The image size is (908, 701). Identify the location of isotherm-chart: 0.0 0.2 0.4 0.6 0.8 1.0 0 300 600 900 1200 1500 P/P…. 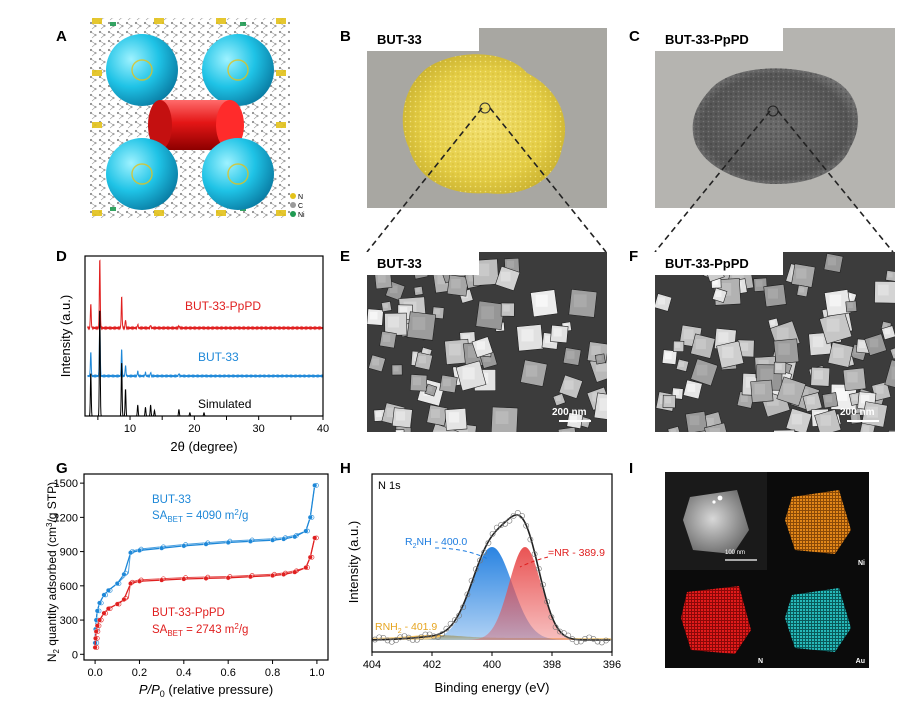
(187, 586).